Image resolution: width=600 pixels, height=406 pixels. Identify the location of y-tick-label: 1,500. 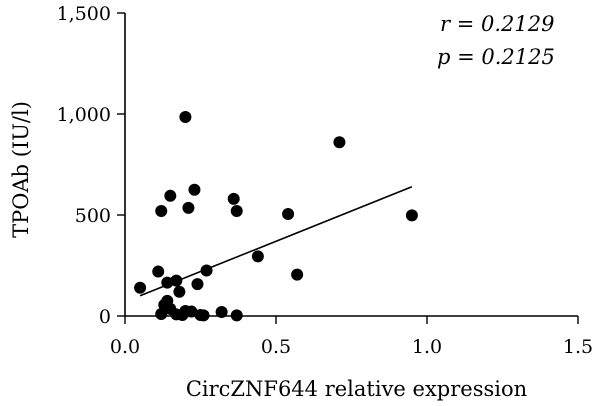
(84, 14).